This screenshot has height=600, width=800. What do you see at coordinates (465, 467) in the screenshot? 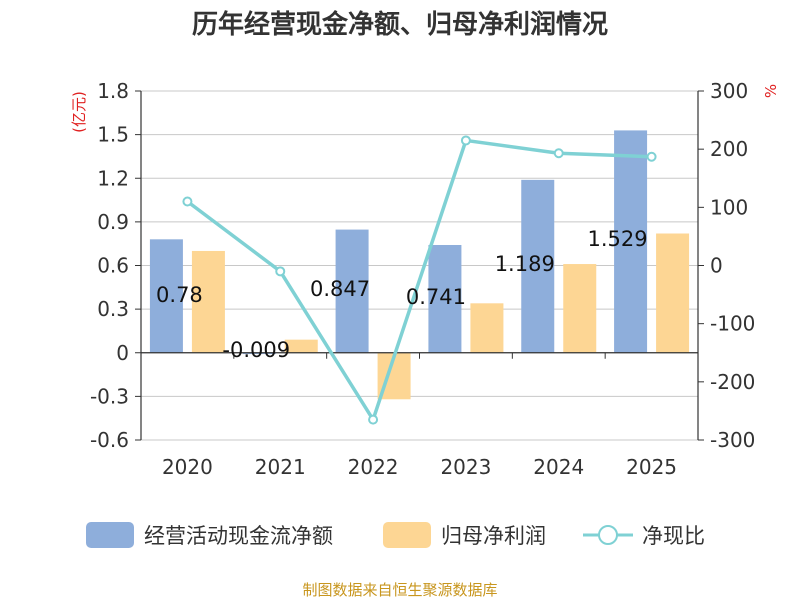
I see `x-tick-label: 2023` at bounding box center [465, 467].